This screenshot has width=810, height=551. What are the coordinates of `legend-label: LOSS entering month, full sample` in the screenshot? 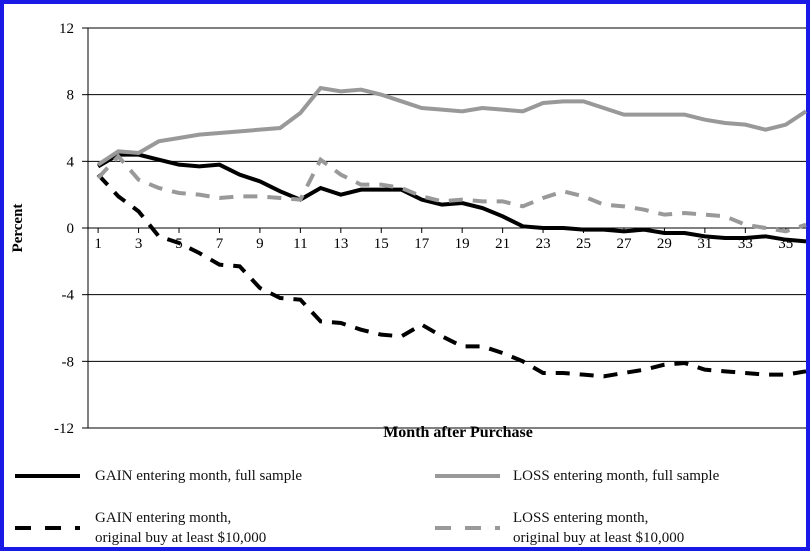 It's located at (616, 476).